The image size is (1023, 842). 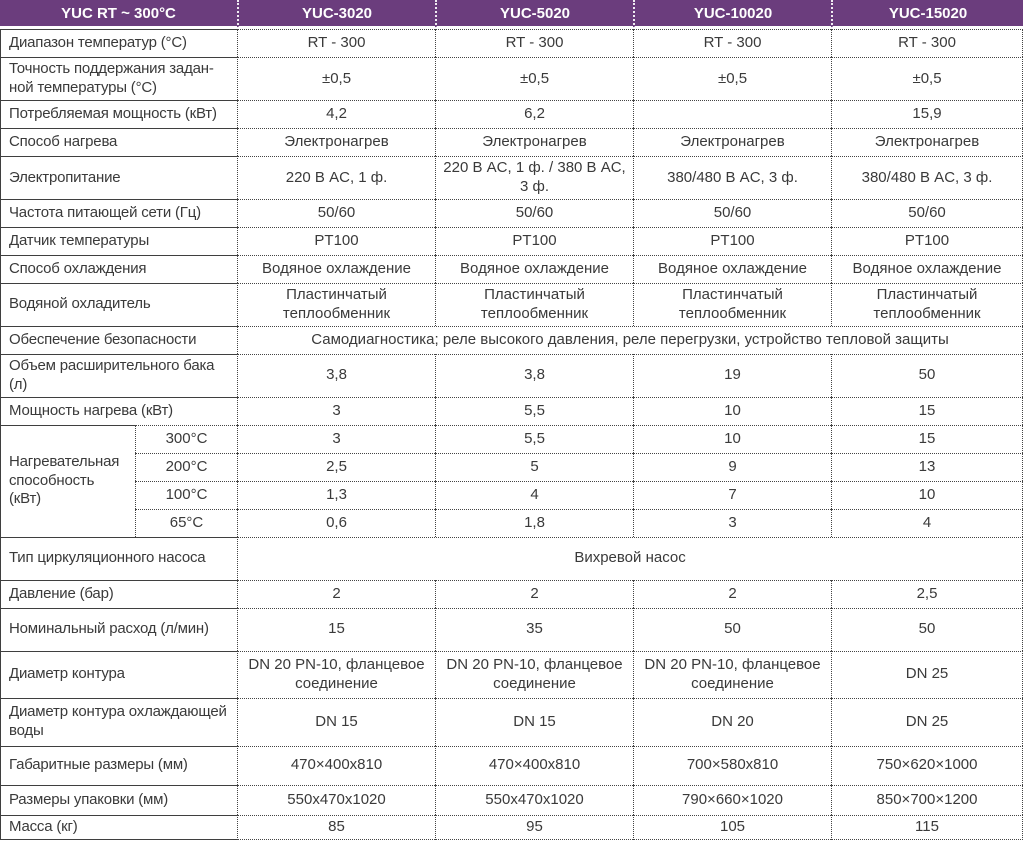 I want to click on spec-row-label: Диаметр контура, so click(x=119, y=674).